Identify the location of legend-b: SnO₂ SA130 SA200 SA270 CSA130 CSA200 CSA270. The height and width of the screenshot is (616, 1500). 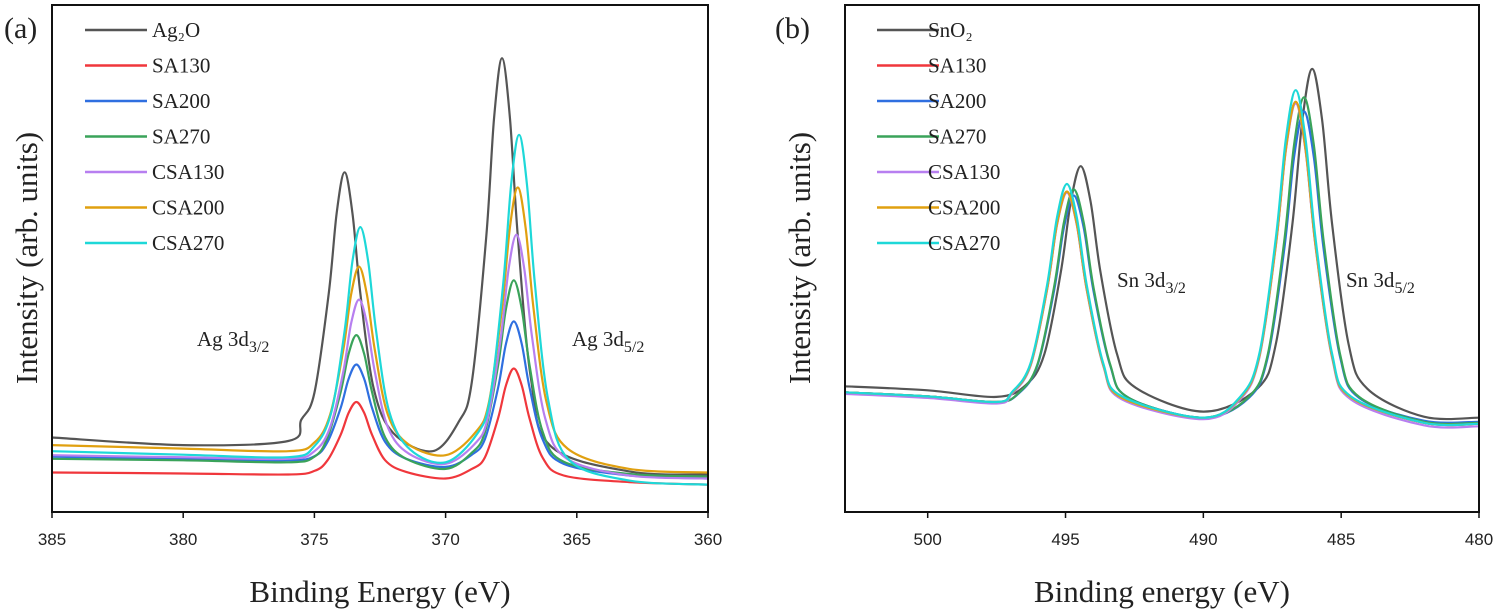
(938, 136).